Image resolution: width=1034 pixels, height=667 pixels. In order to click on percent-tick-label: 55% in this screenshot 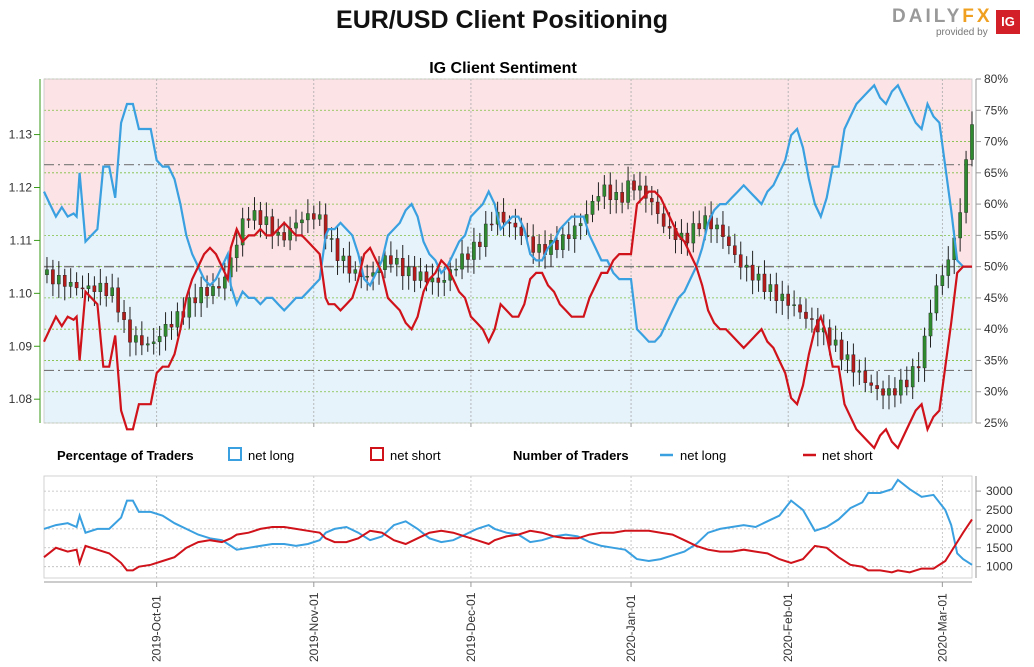, I will do `click(996, 235)`.